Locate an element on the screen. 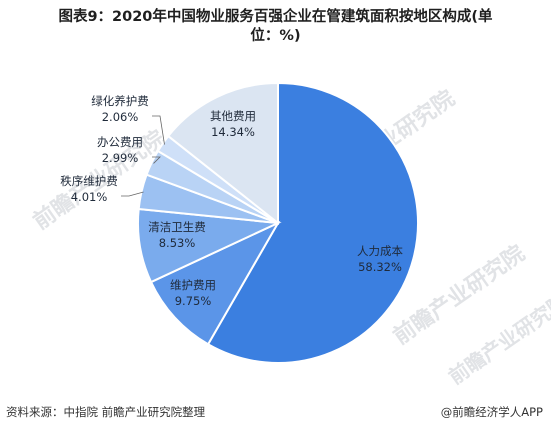 This screenshot has height=431, width=551. slice-label: 办公费用 is located at coordinates (120, 142).